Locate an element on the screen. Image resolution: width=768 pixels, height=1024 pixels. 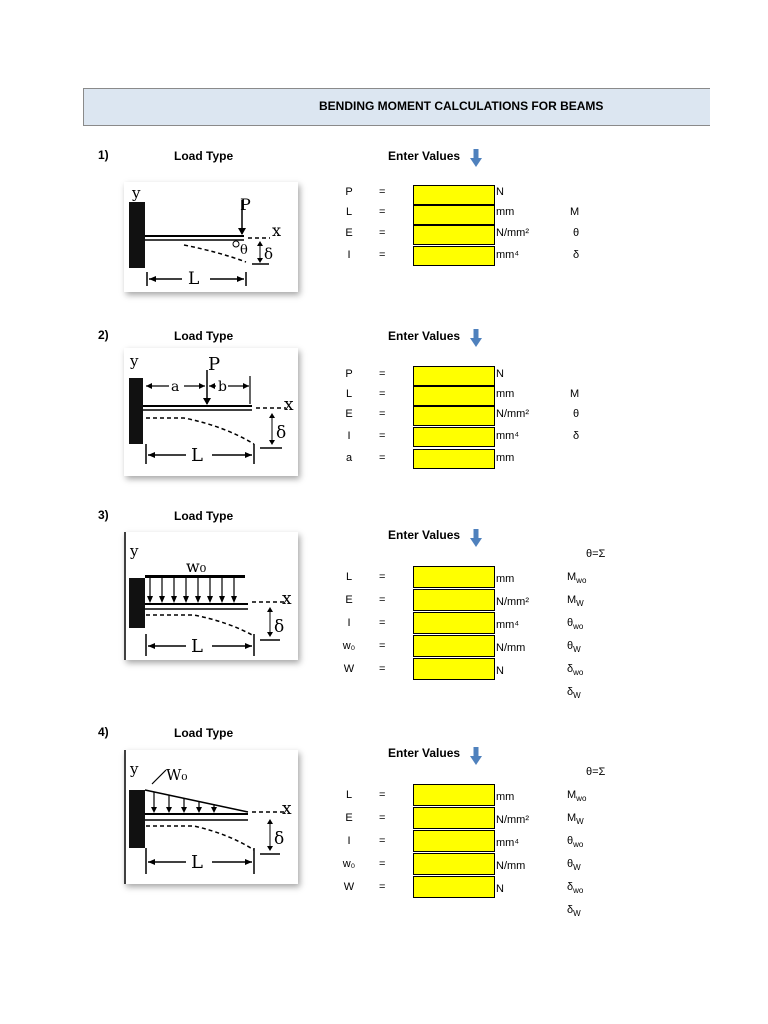
beam-diagram: y W₀ x δ L is located at coordinates (208, 817).